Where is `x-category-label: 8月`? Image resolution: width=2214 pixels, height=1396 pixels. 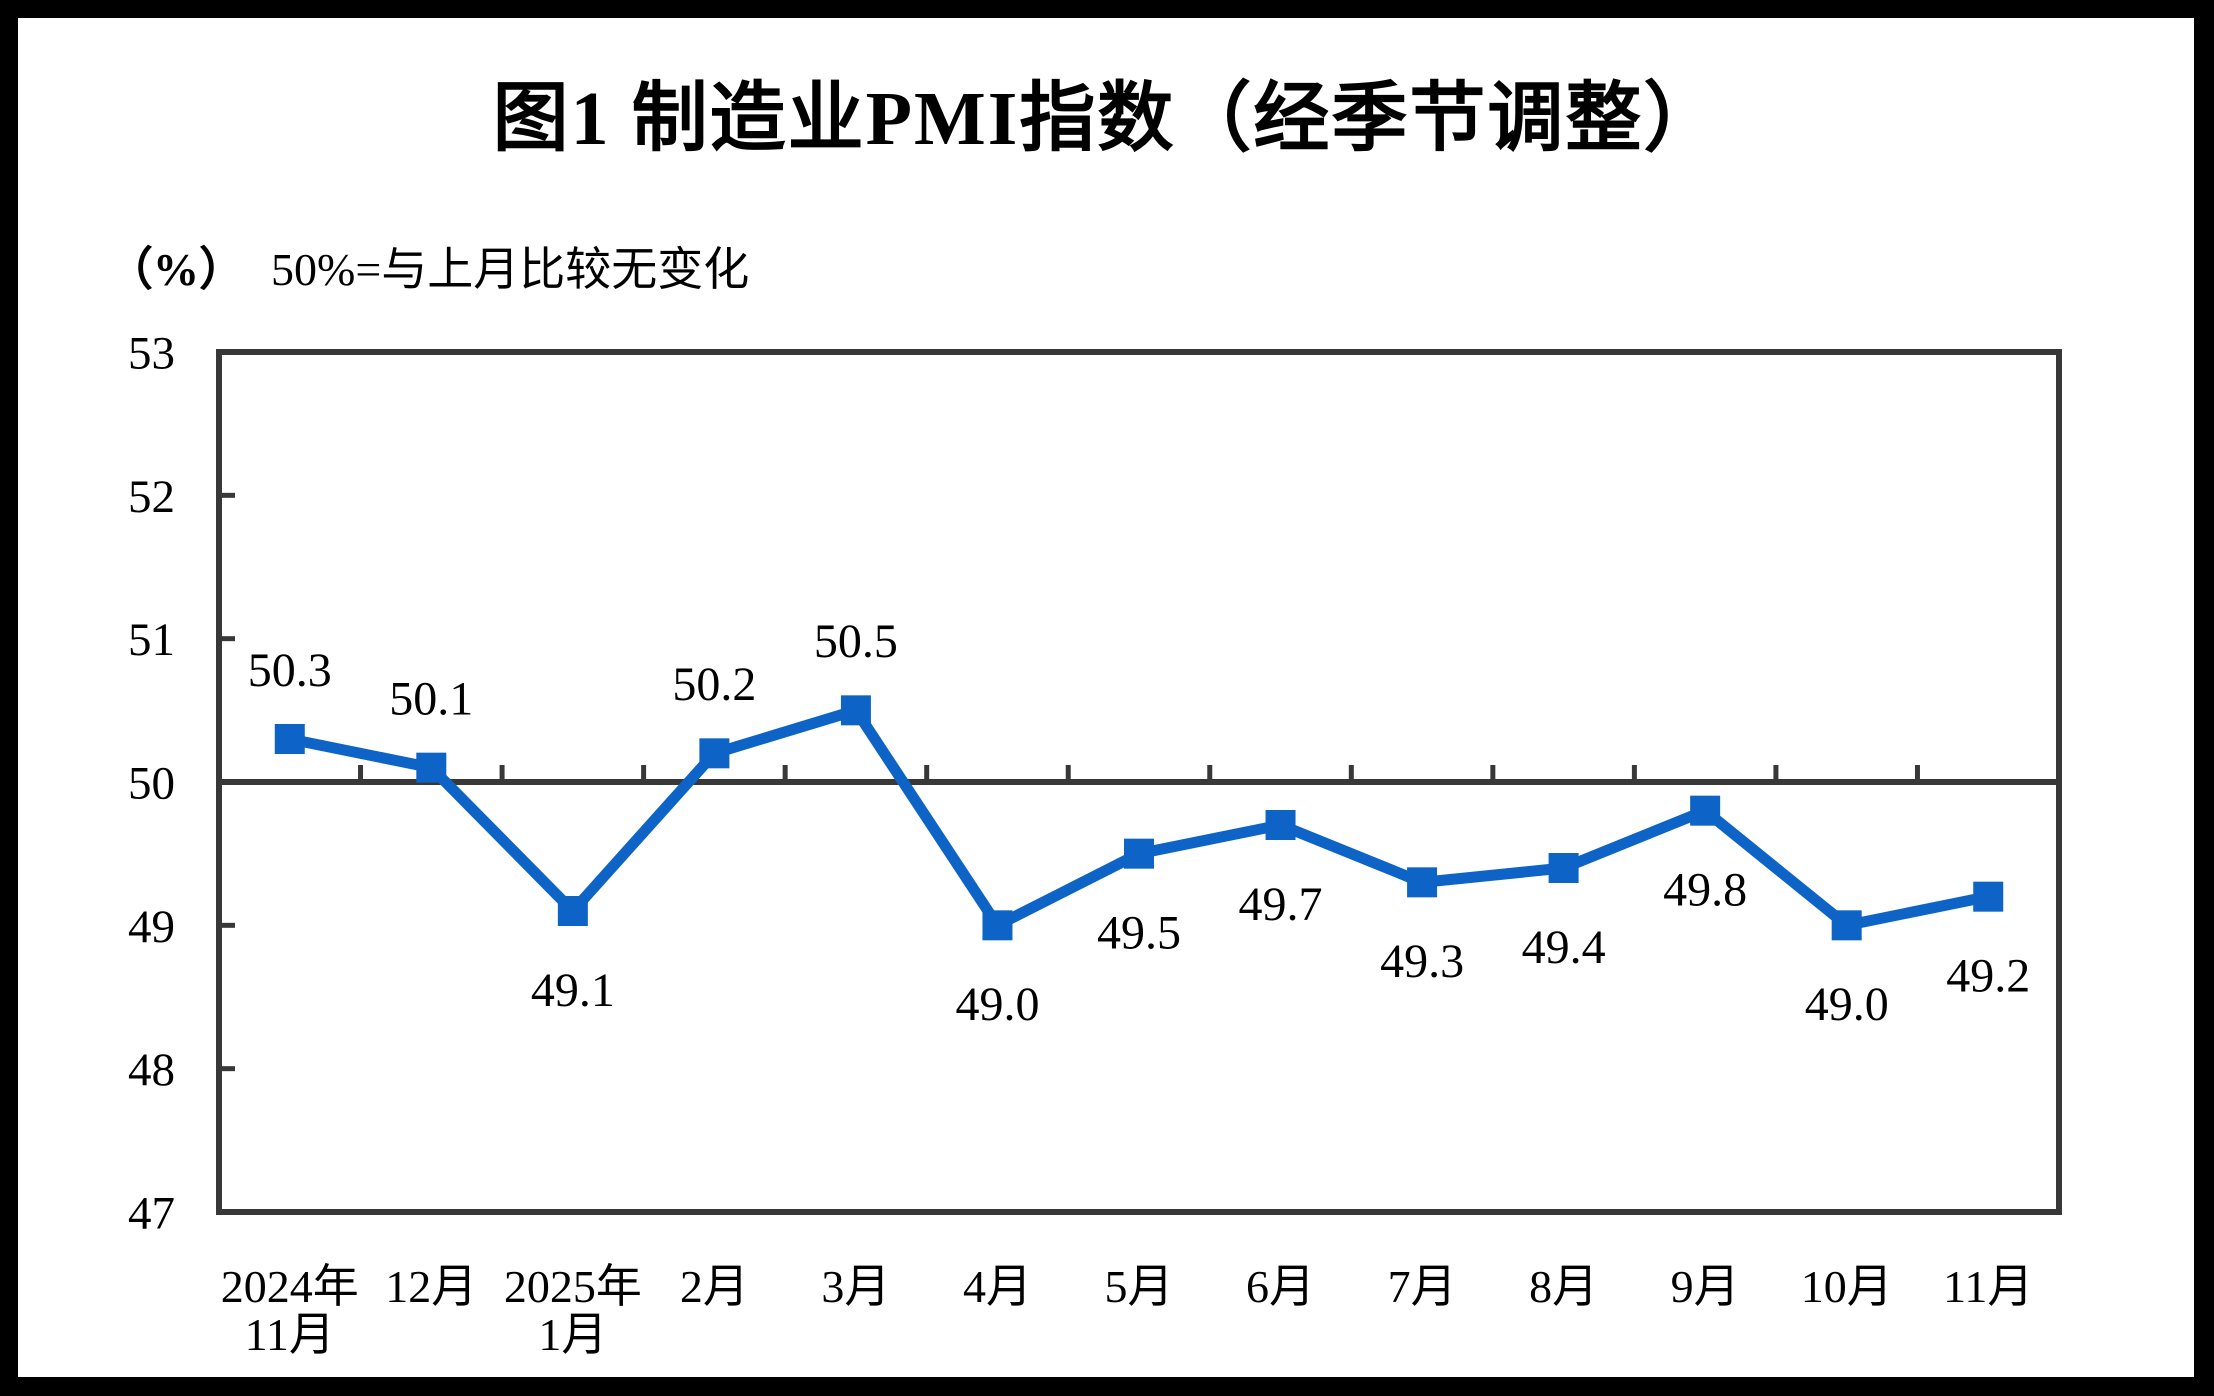
x-category-label: 8月 is located at coordinates (1563, 1286).